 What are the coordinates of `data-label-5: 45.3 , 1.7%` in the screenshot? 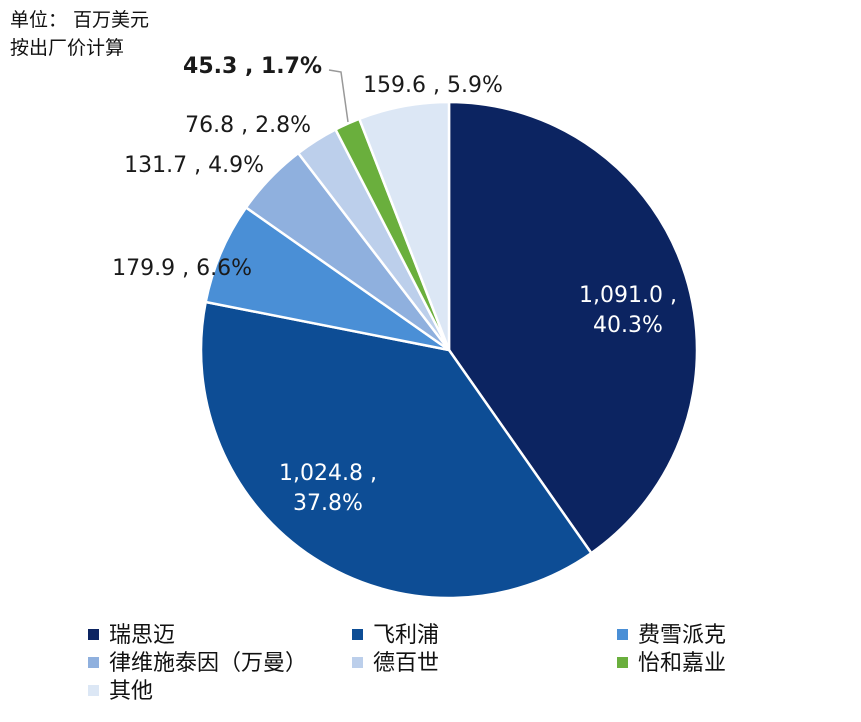 It's located at (252, 66).